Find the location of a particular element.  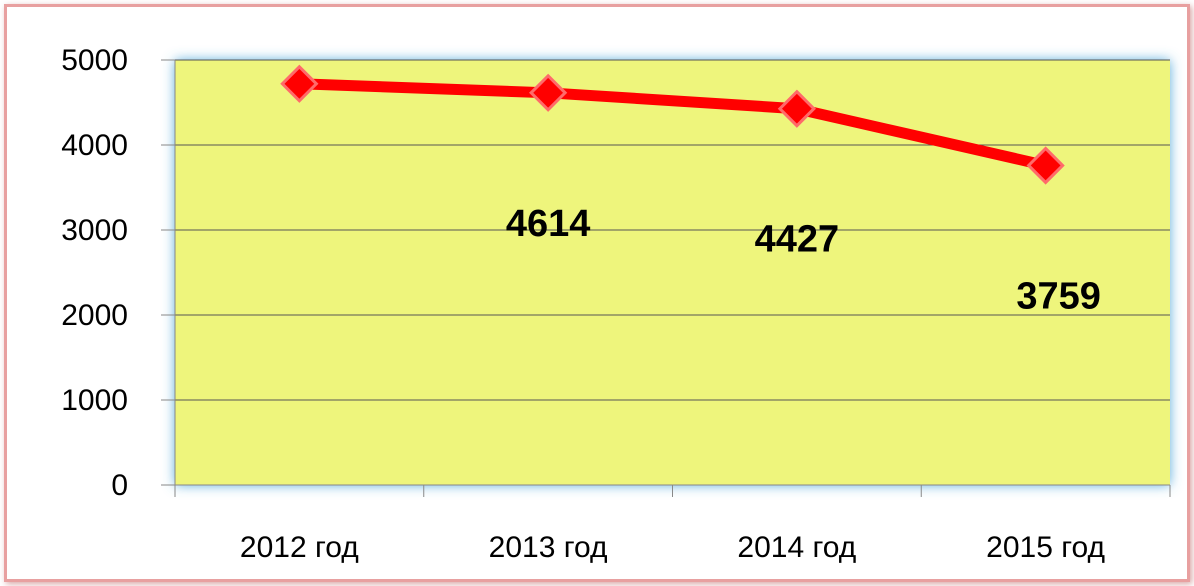

y-tick-label: 1000 is located at coordinates (94, 400).